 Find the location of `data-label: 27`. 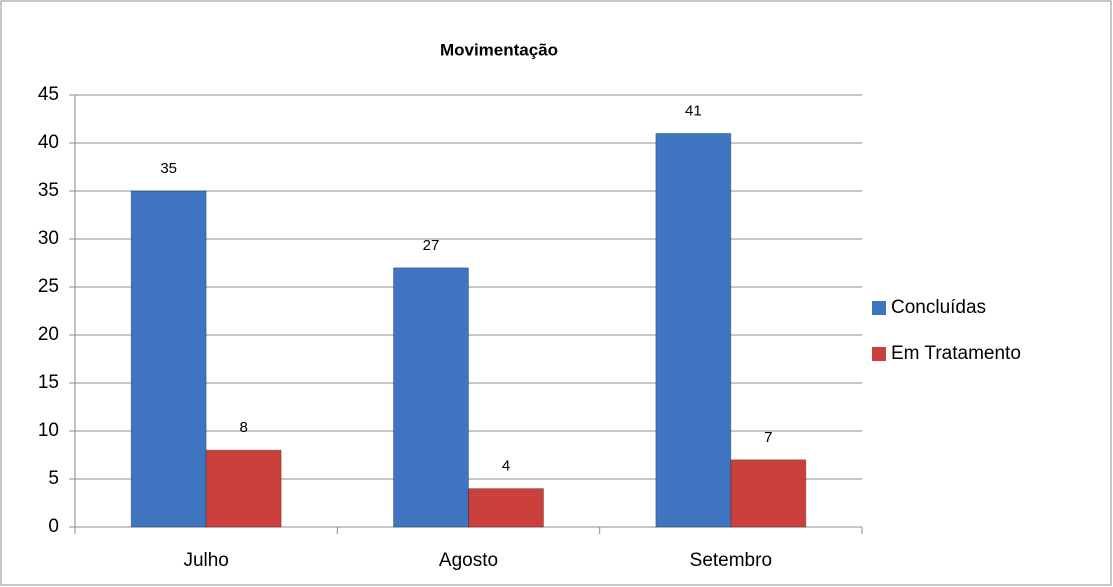

data-label: 27 is located at coordinates (431, 245).